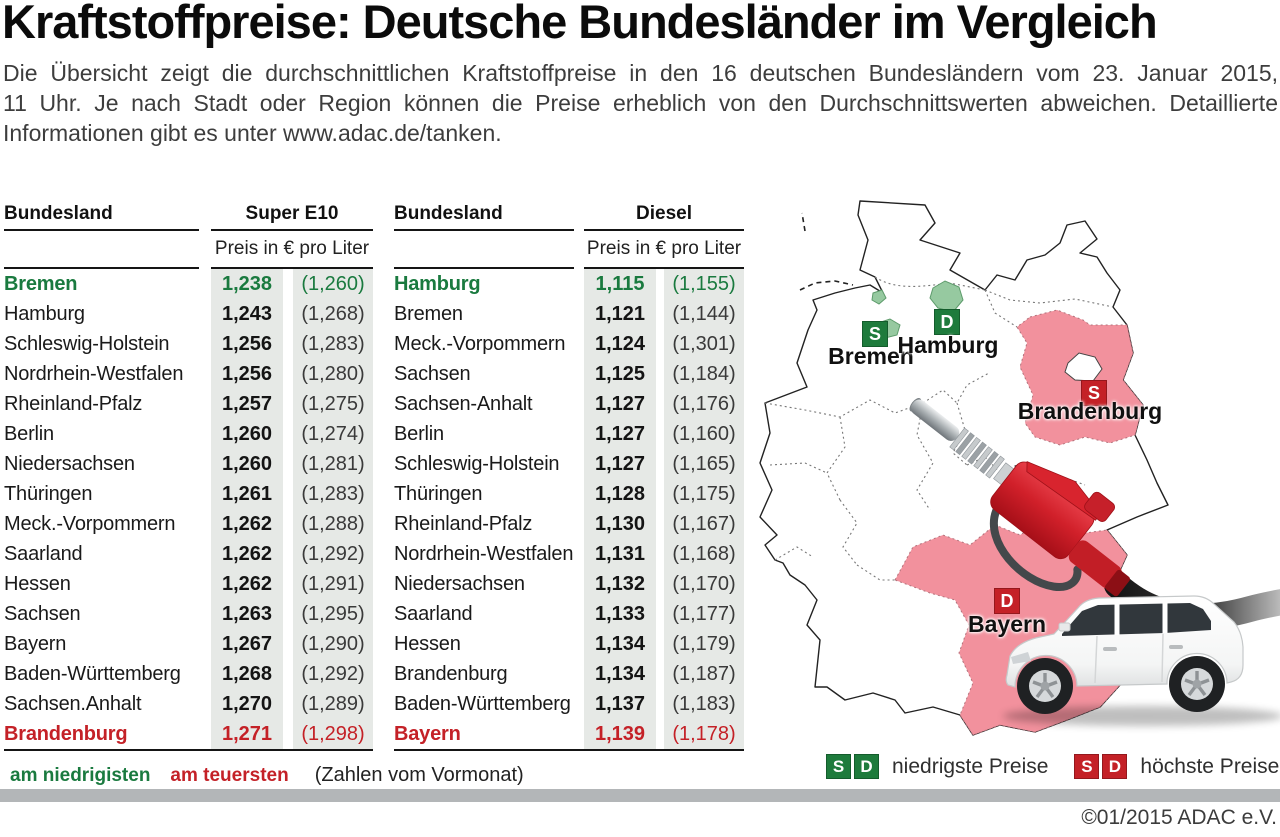 This screenshot has width=1280, height=837. What do you see at coordinates (875, 334) in the screenshot?
I see `map-badge-bremen: S` at bounding box center [875, 334].